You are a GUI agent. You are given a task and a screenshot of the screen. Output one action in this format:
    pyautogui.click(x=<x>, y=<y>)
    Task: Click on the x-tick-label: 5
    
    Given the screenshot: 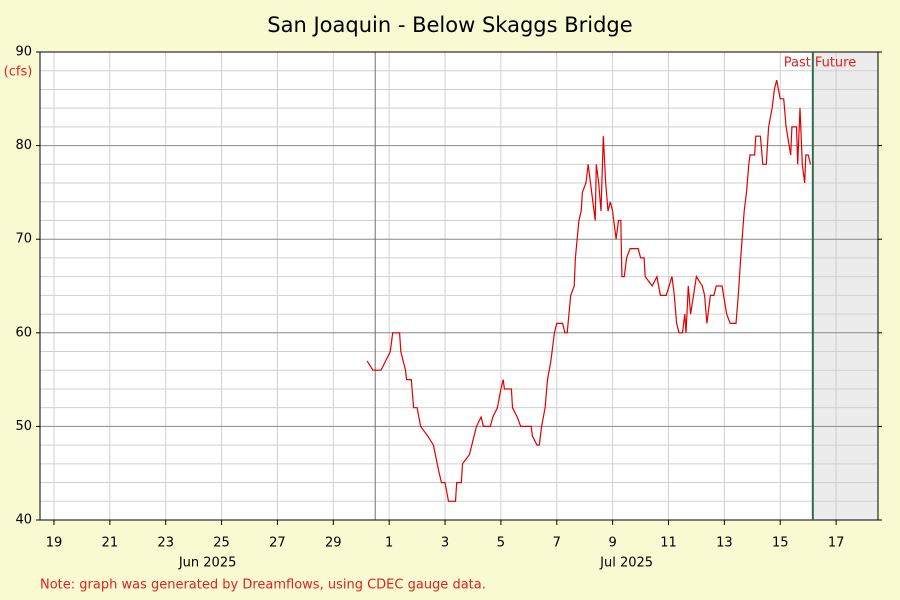 What is the action you would take?
    pyautogui.click(x=501, y=543)
    